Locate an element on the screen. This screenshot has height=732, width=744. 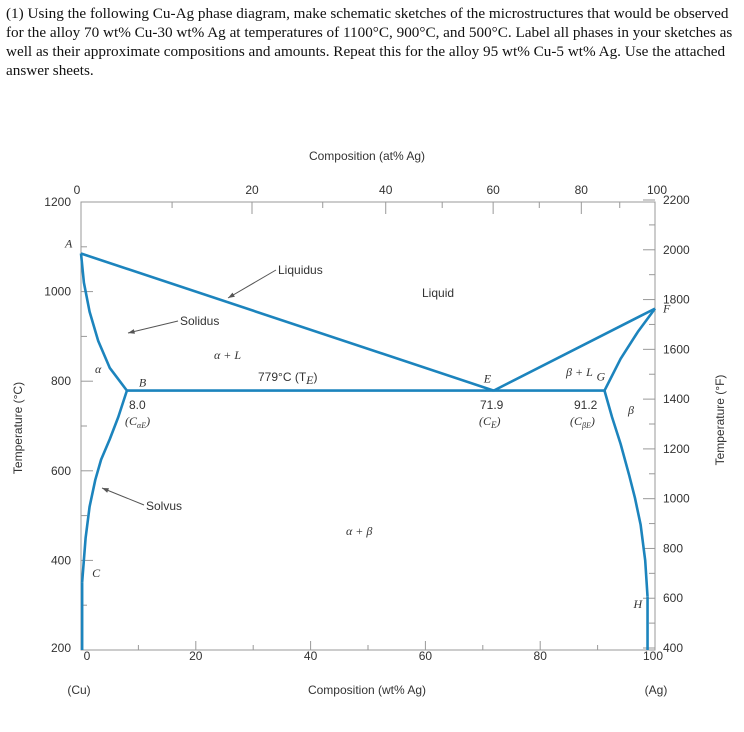
label-beta-plus-l: β + L is located at coordinates (579, 372).